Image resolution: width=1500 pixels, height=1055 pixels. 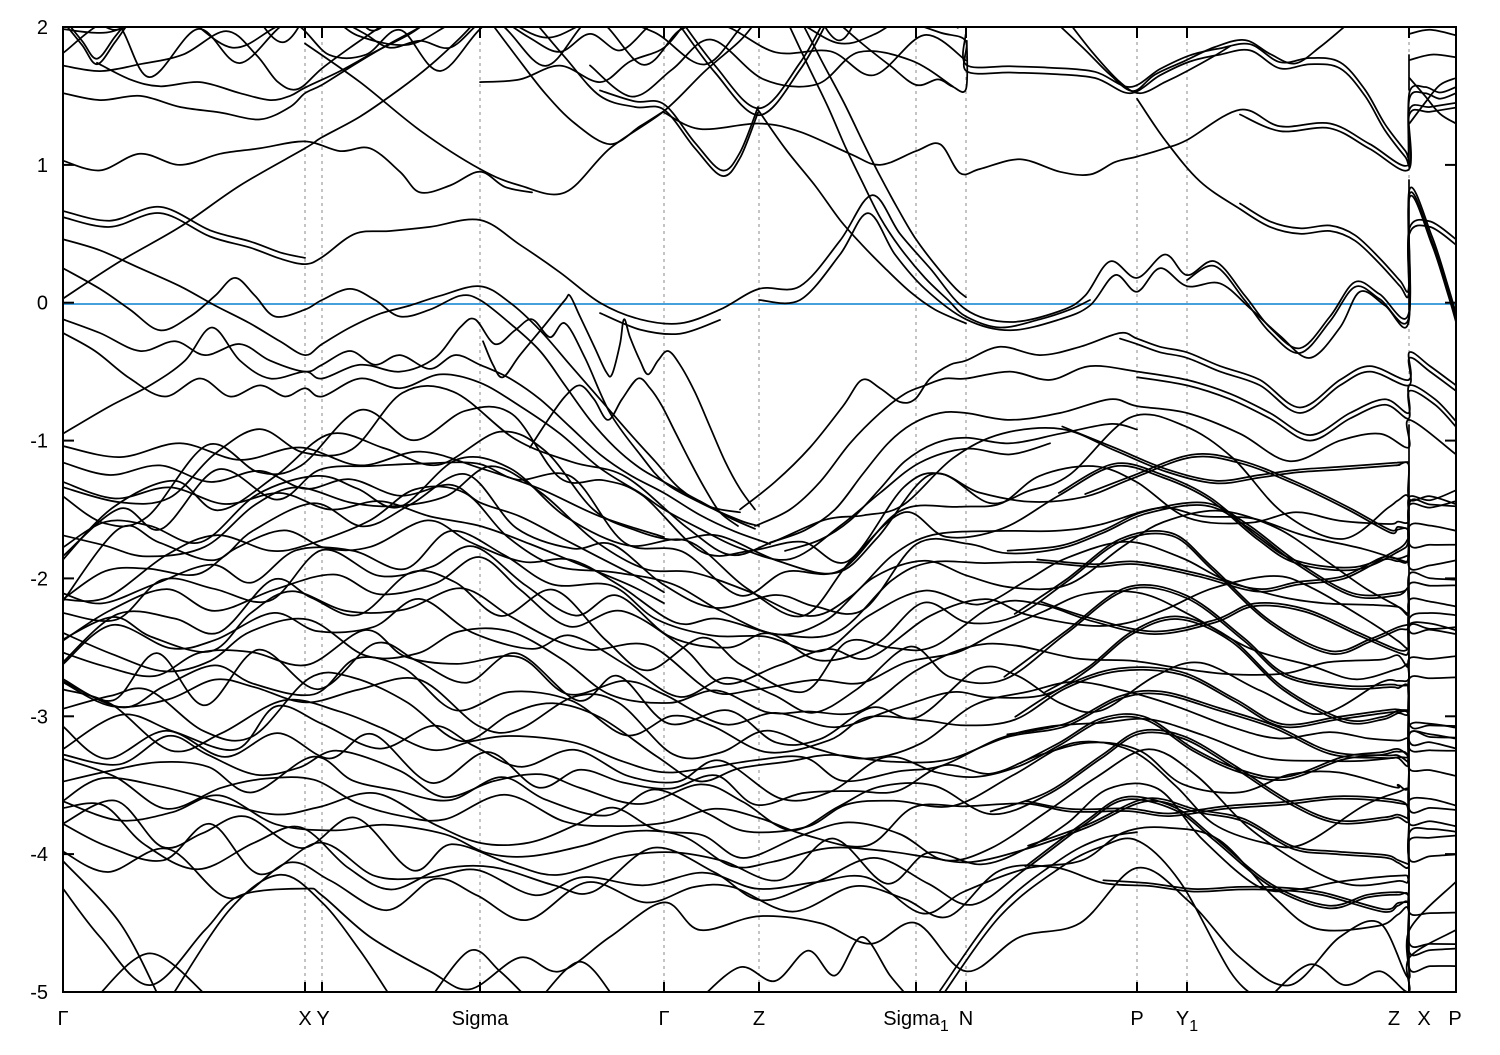 What do you see at coordinates (322, 1019) in the screenshot?
I see `svg-text: Y` at bounding box center [322, 1019].